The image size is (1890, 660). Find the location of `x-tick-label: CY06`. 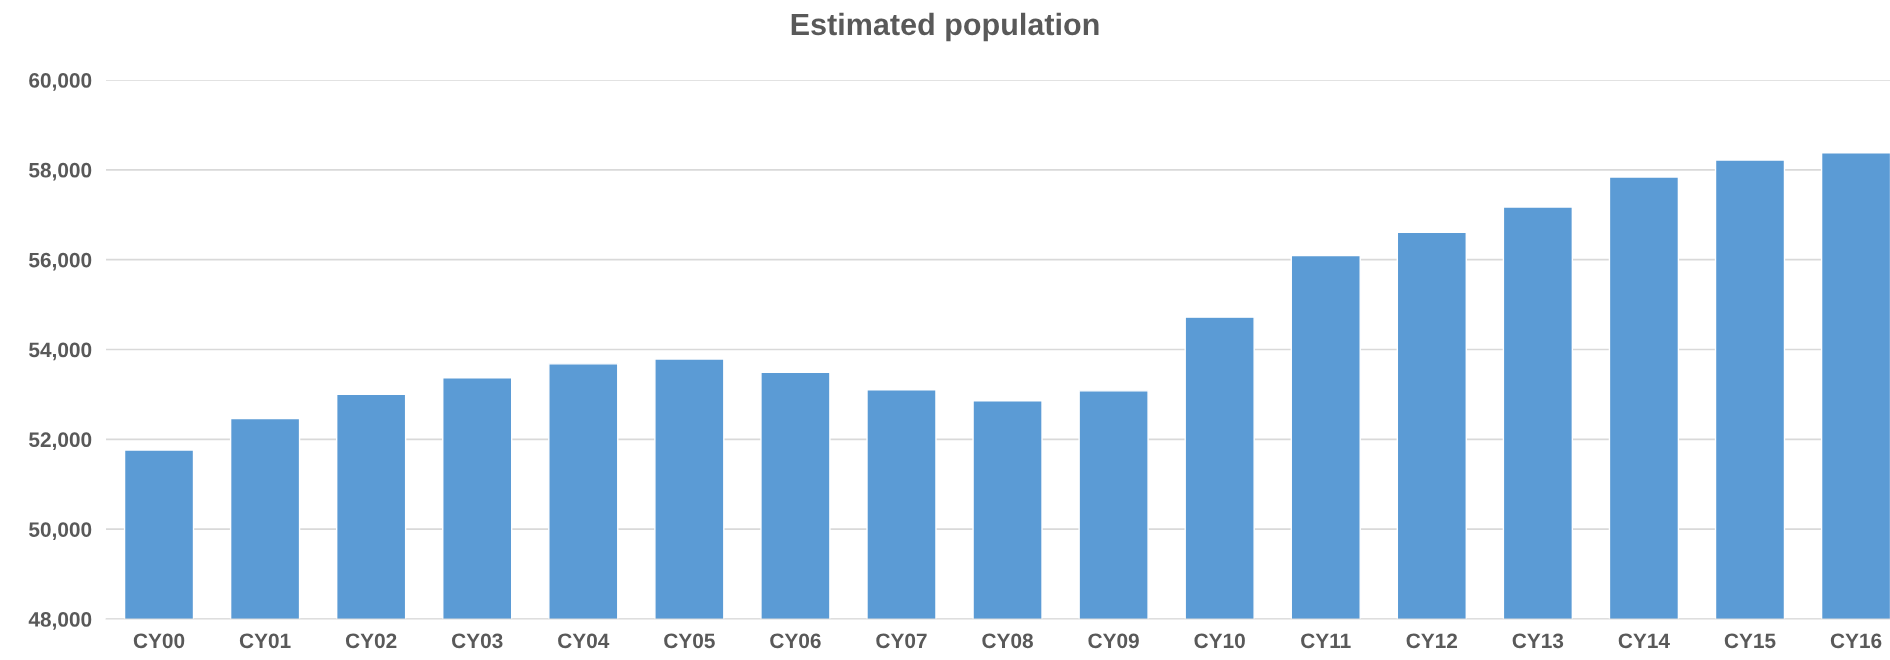

x-tick-label: CY06 is located at coordinates (795, 641).